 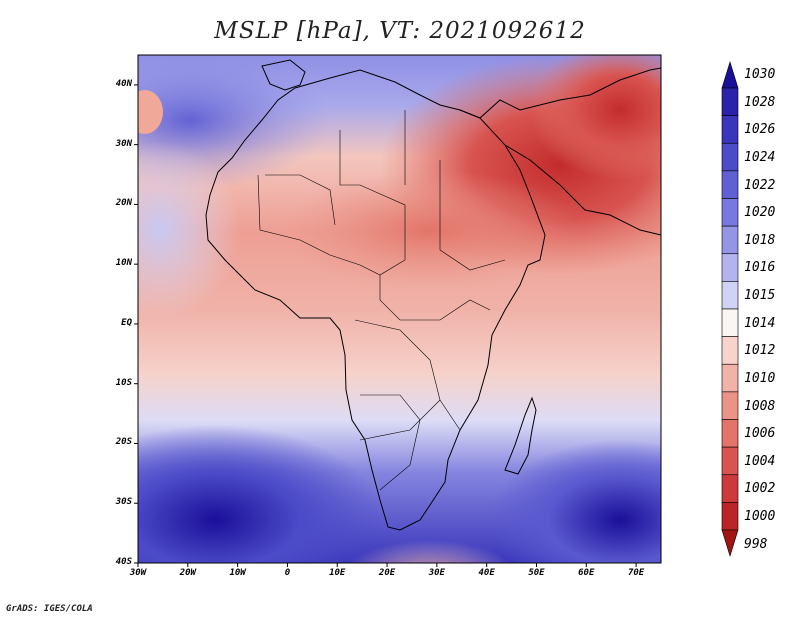 What do you see at coordinates (400, 31) in the screenshot?
I see `map-title: MSLP [hPa], VT: 2021092612` at bounding box center [400, 31].